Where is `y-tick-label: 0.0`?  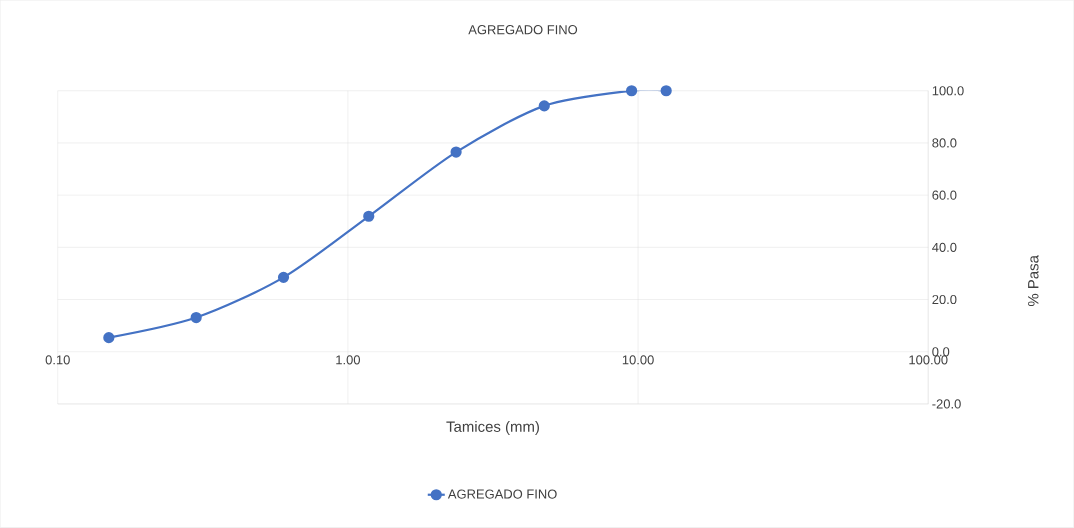 y-tick-label: 0.0 is located at coordinates (941, 352).